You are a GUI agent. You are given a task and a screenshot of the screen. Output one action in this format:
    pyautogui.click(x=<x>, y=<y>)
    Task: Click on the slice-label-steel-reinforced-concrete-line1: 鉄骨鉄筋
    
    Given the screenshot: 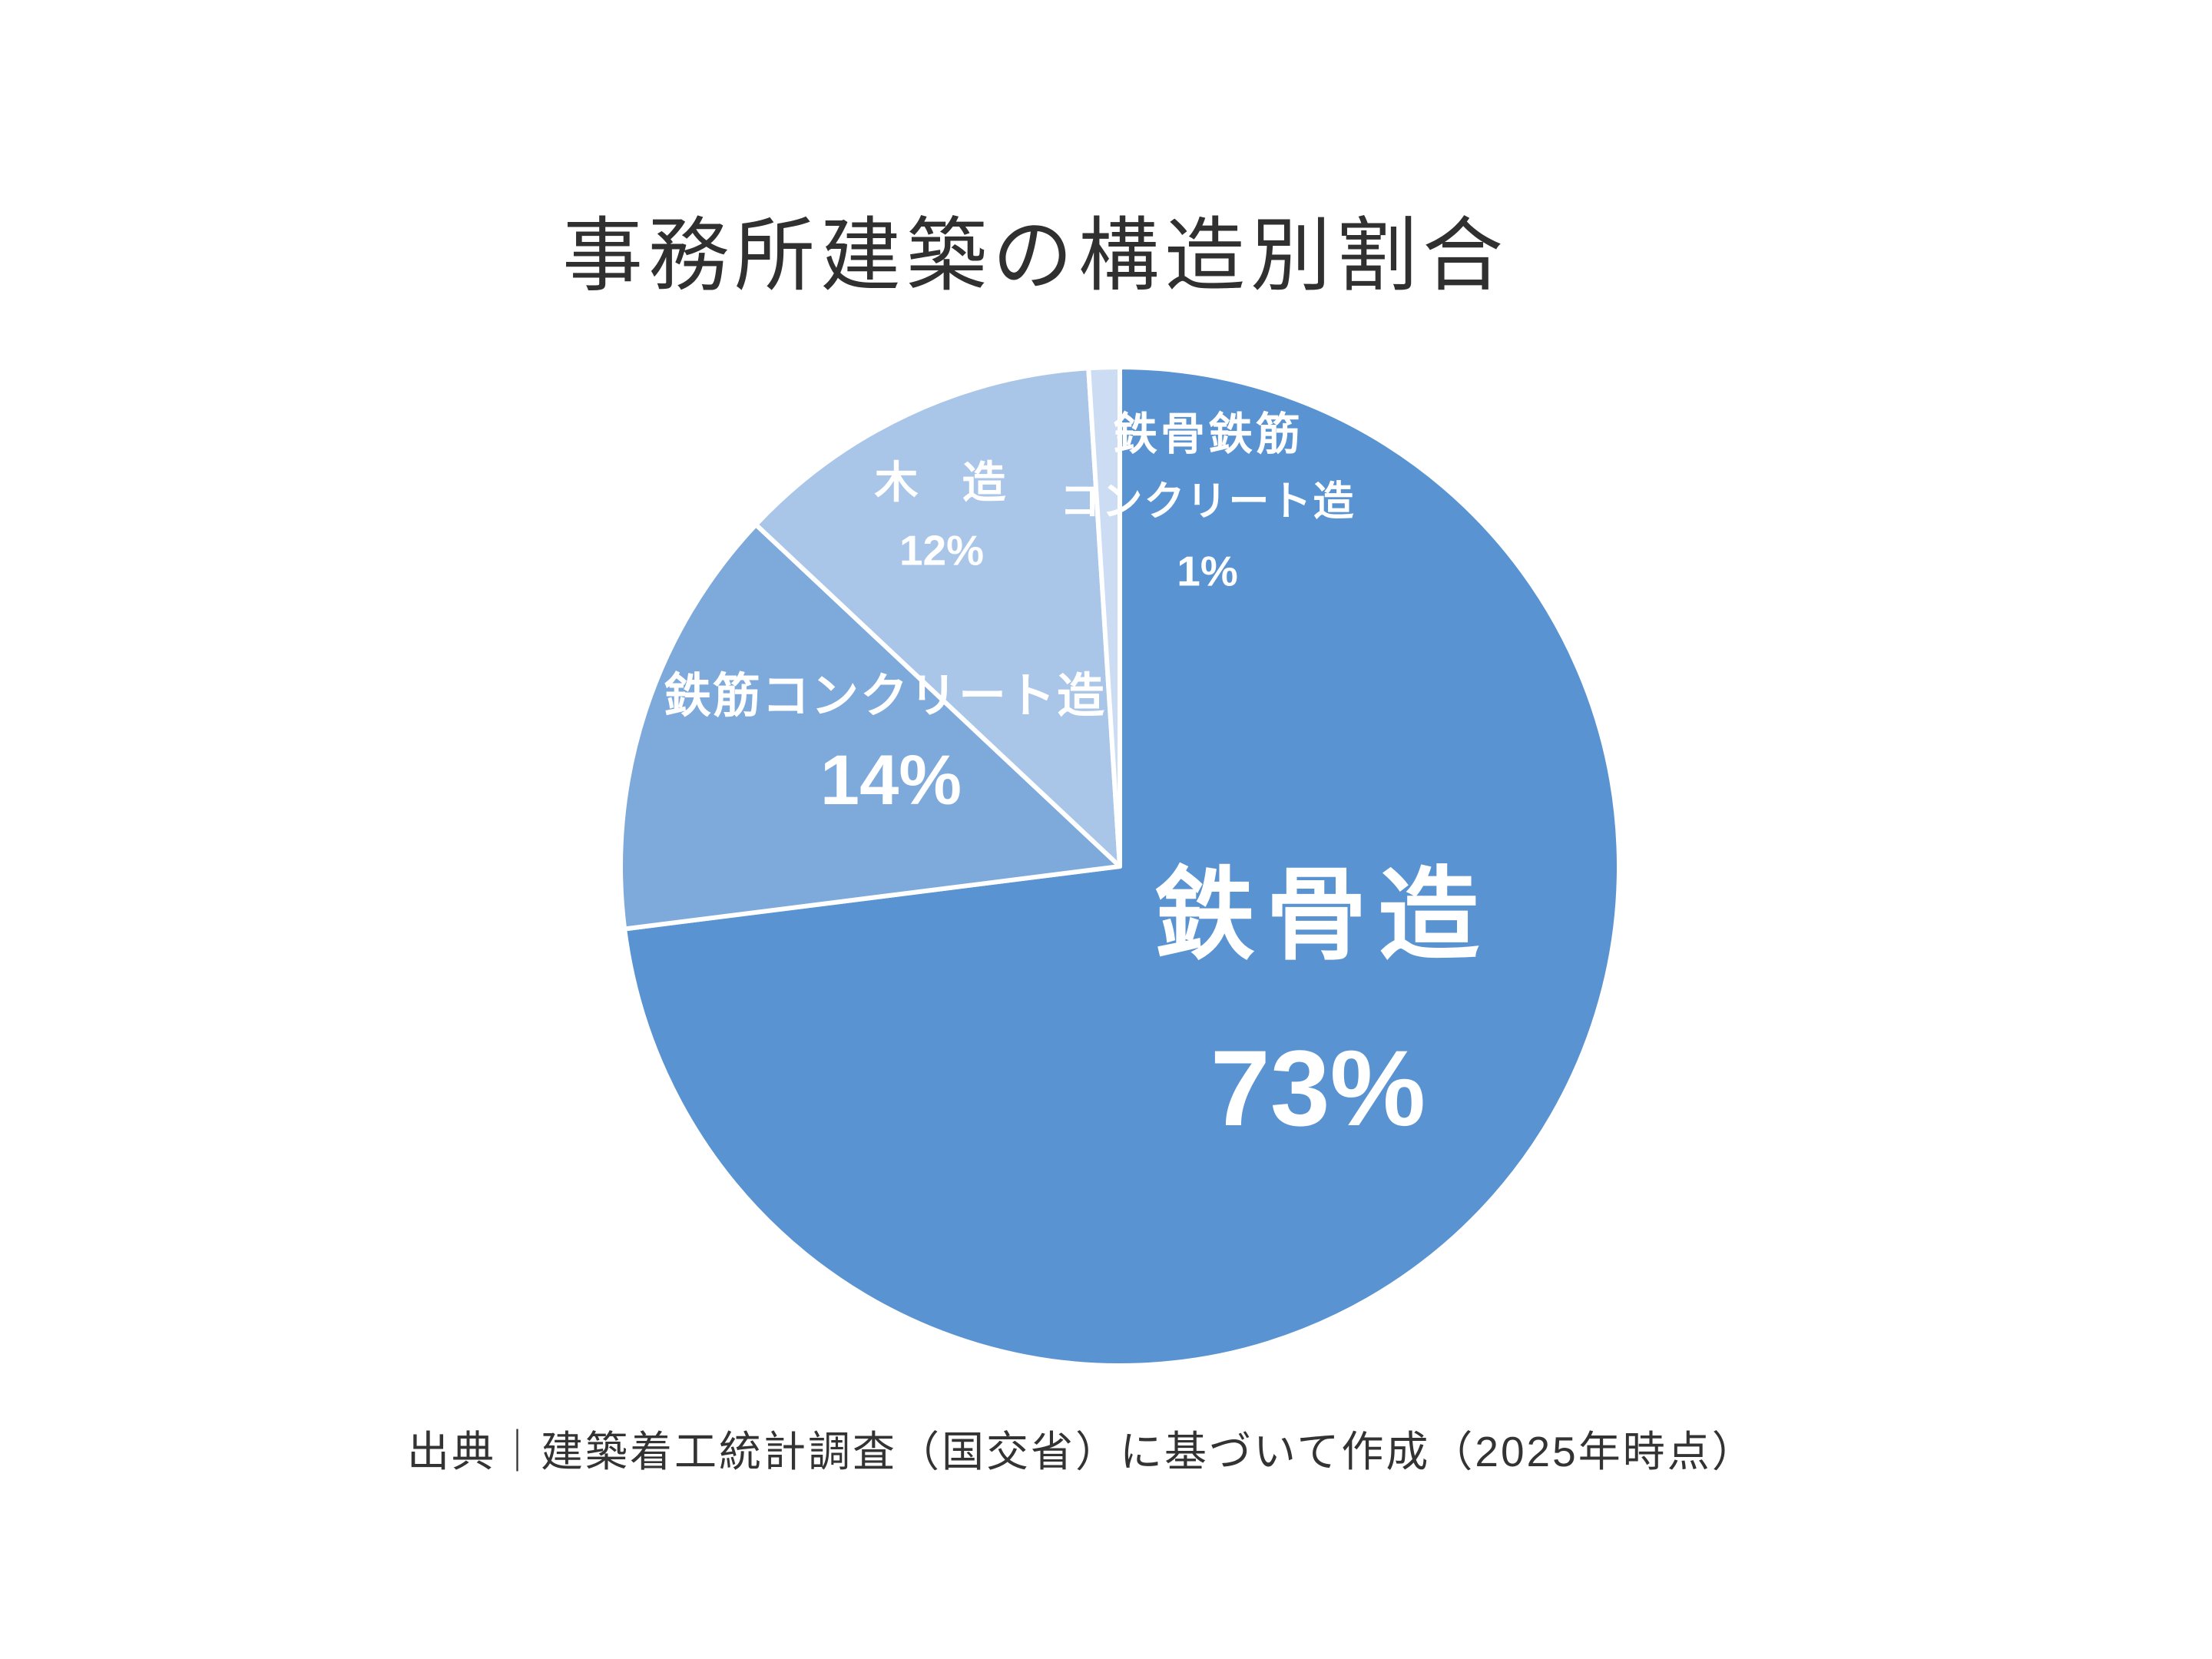 What is the action you would take?
    pyautogui.click(x=1208, y=434)
    